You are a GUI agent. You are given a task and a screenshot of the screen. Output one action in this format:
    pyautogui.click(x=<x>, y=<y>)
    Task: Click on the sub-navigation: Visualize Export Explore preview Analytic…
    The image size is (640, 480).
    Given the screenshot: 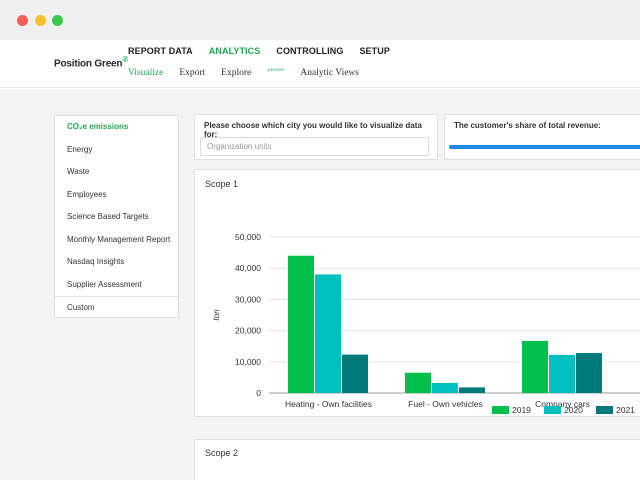 What is the action you would take?
    pyautogui.click(x=251, y=73)
    